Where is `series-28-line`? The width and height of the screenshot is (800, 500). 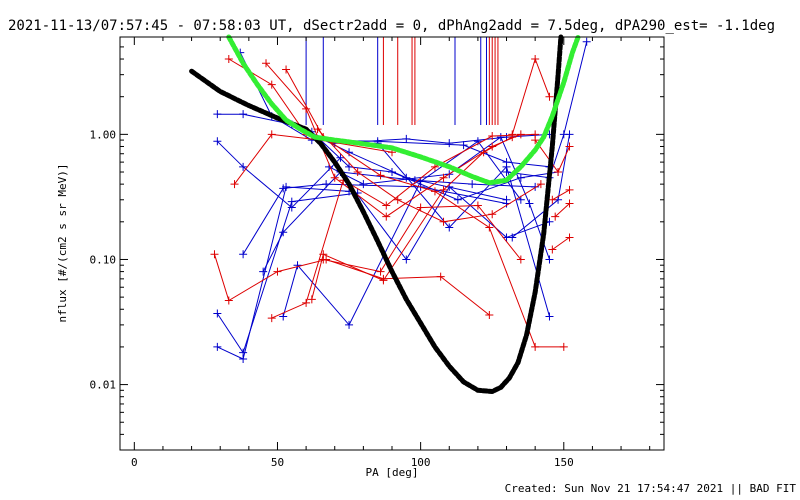
series-28-line is located at coordinates (562, 210).